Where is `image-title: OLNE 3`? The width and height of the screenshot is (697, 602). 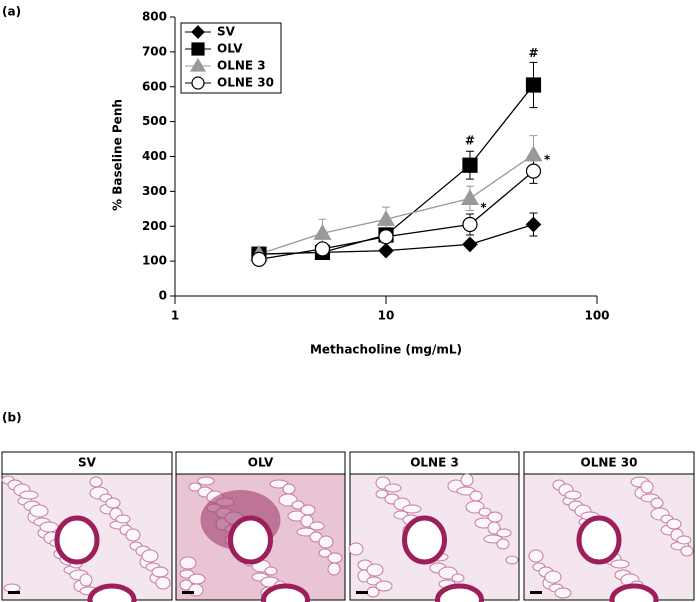
image-title: OLNE 3 is located at coordinates (434, 463).